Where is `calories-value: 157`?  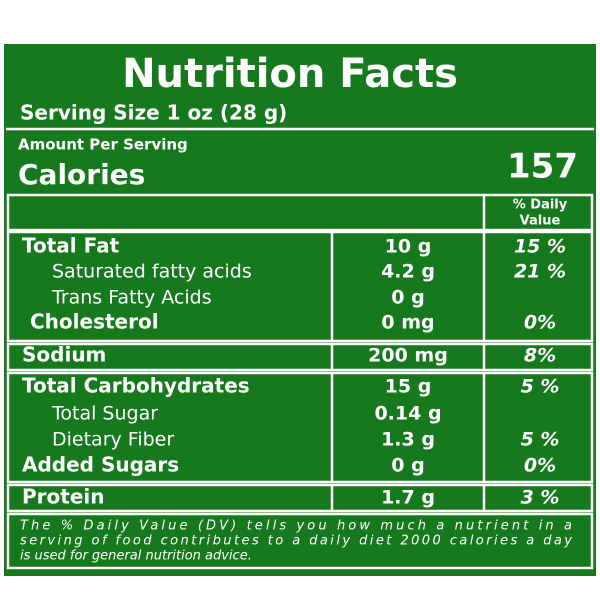 calories-value: 157 is located at coordinates (542, 167).